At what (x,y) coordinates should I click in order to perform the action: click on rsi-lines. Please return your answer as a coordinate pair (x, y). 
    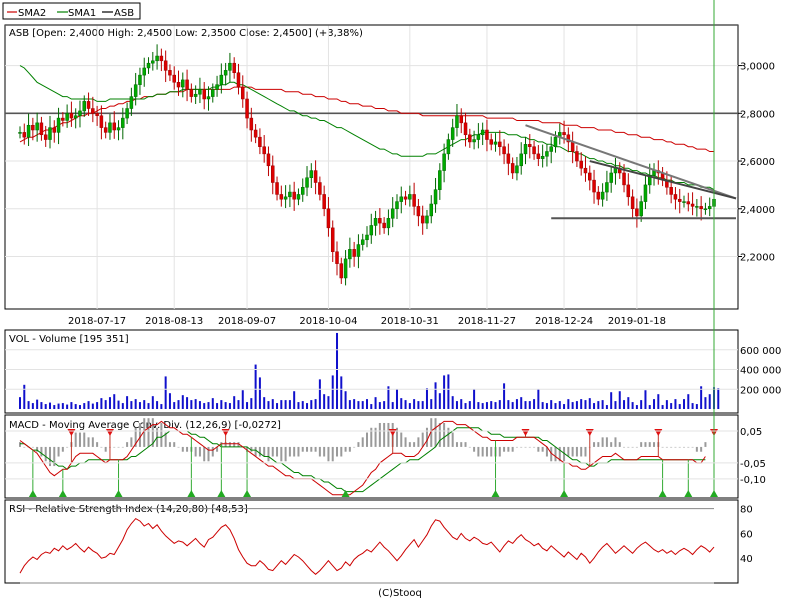
    Looking at the image, I should click on (367, 546).